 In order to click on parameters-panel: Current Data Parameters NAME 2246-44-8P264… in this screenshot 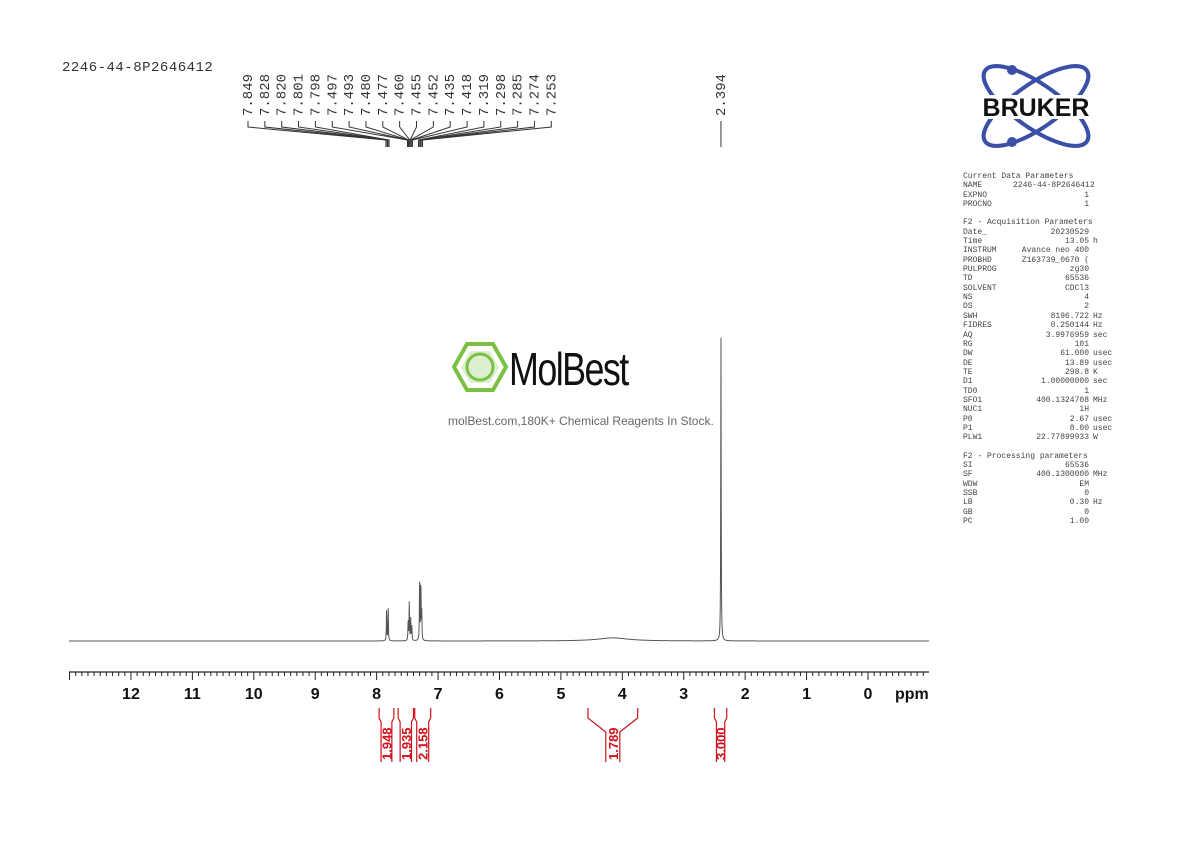, I will do `click(1037, 349)`.